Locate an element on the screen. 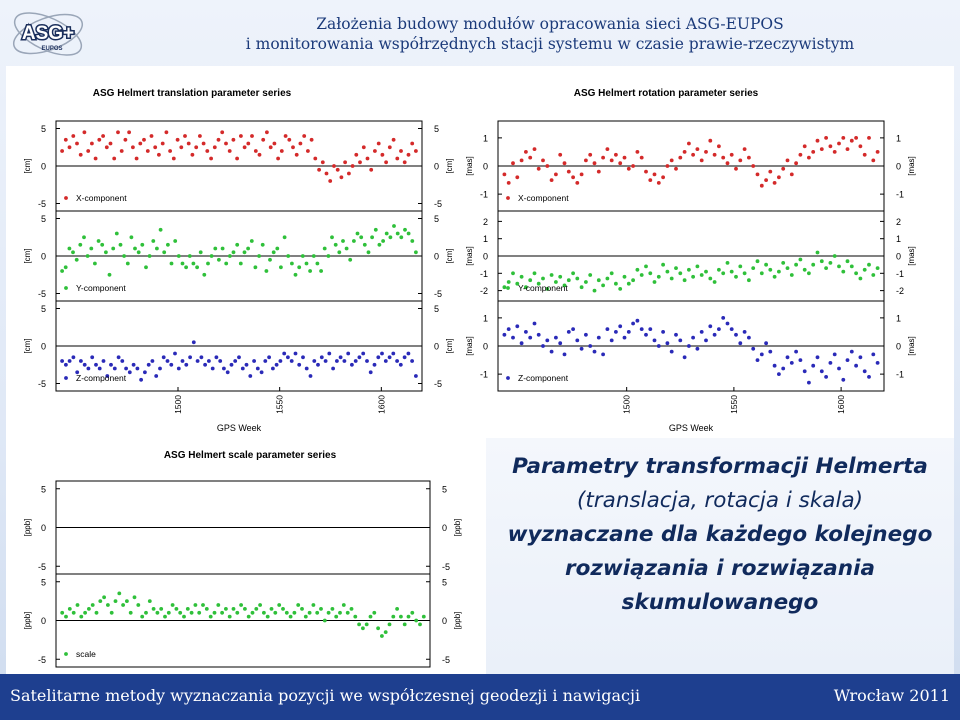 This screenshot has height=720, width=960. y-tick-label-left: -5 is located at coordinates (42, 567).